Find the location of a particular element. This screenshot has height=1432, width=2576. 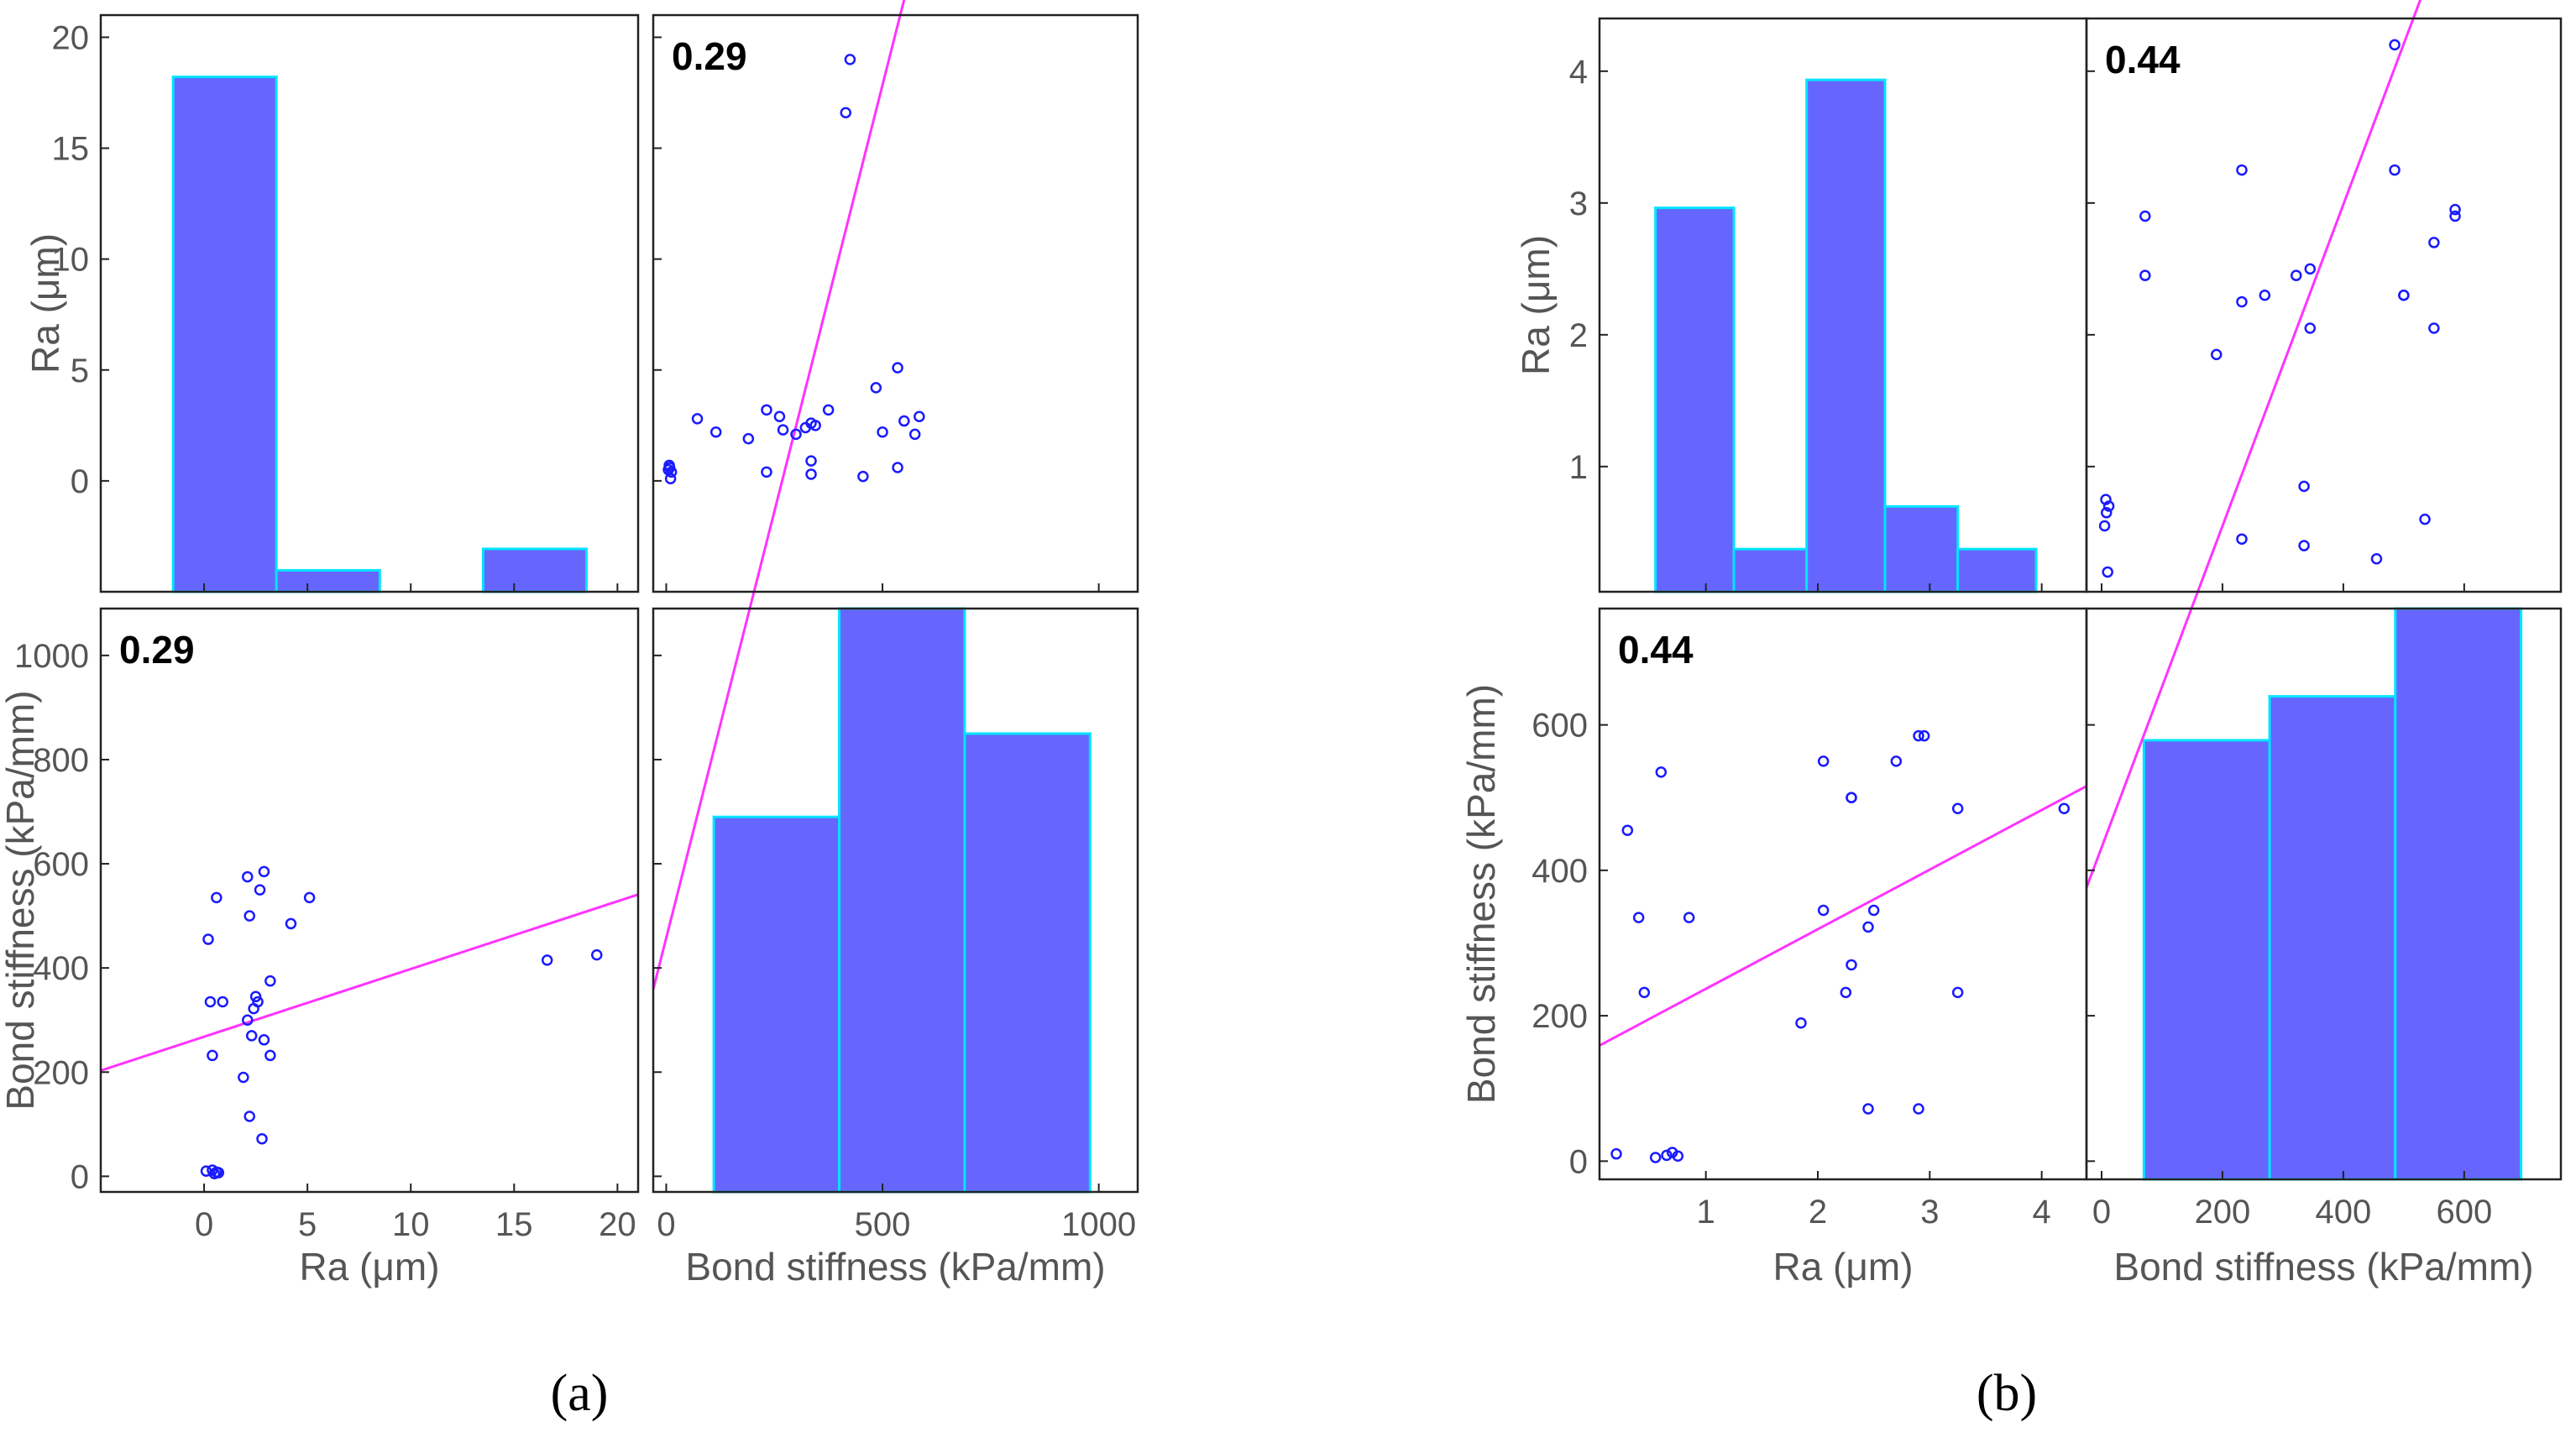

x-tick-label-ra: 0 is located at coordinates (204, 1224).